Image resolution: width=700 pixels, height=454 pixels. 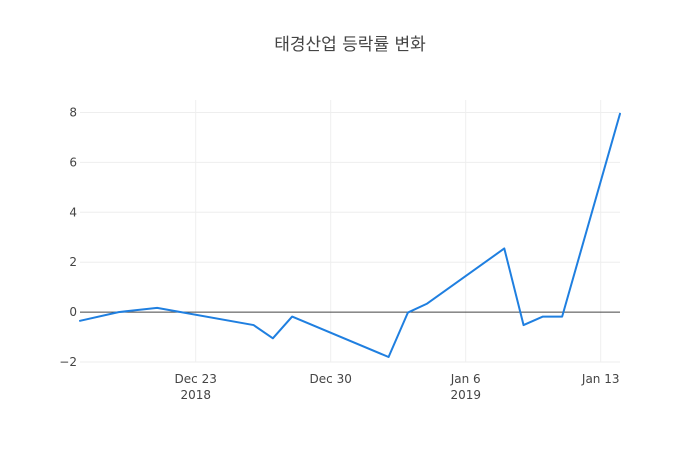 What do you see at coordinates (73, 262) in the screenshot?
I see `y-tick-label: 2` at bounding box center [73, 262].